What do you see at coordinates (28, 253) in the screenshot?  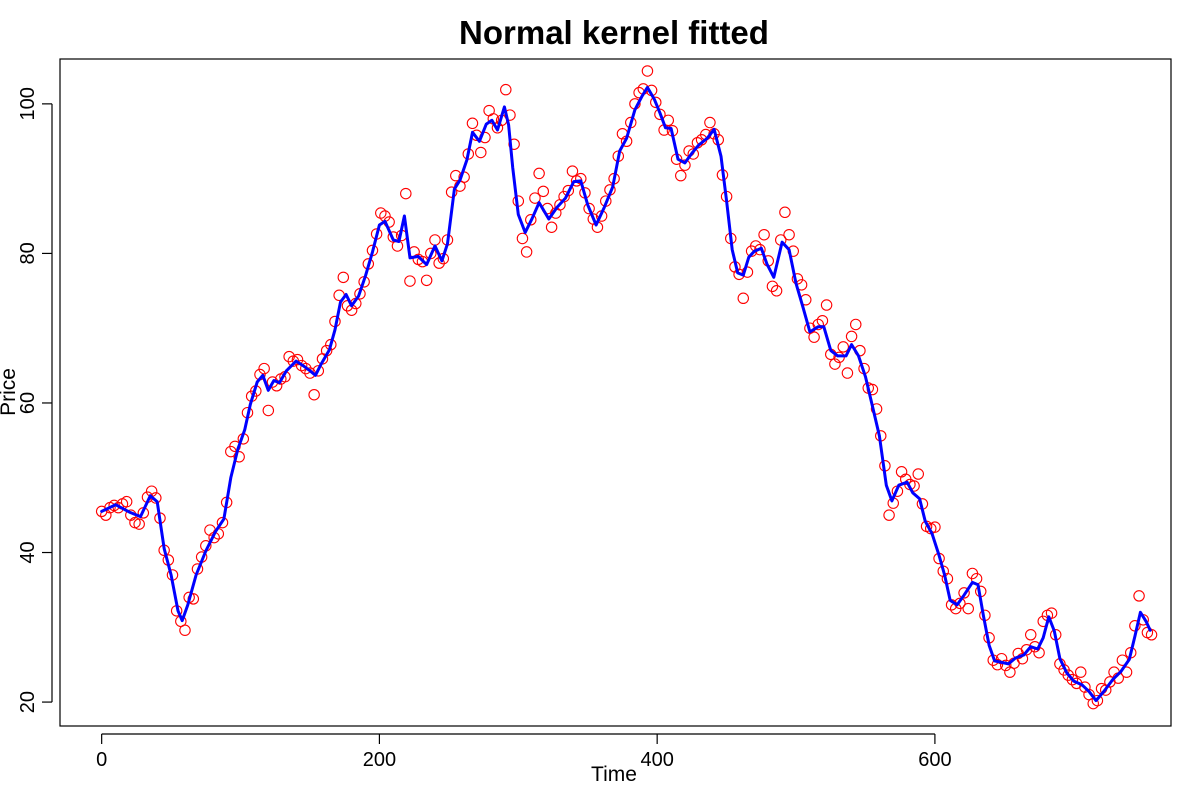 I see `y-tick-label: 80` at bounding box center [28, 253].